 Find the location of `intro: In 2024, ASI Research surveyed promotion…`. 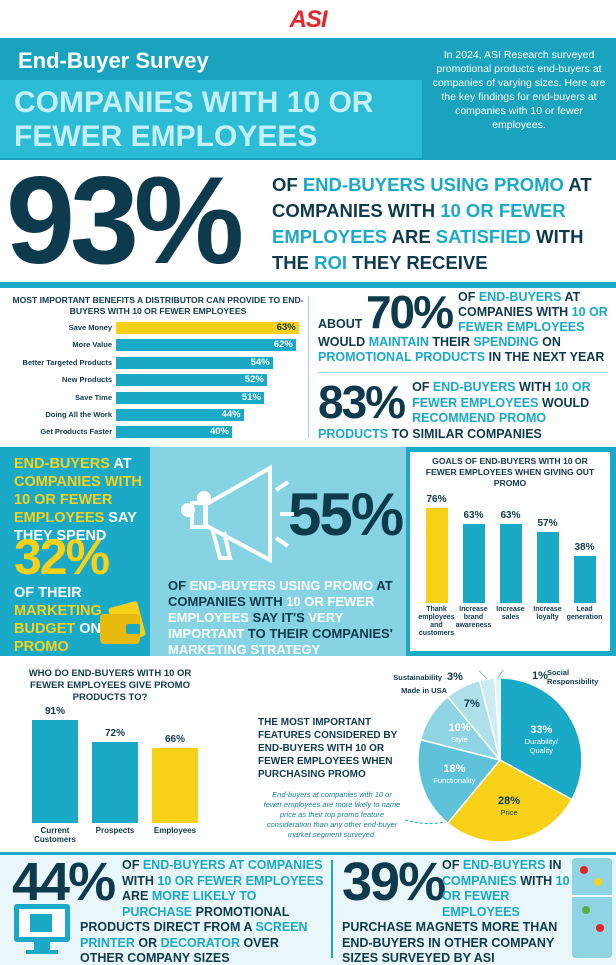

intro: In 2024, ASI Research surveyed promotion… is located at coordinates (519, 90).